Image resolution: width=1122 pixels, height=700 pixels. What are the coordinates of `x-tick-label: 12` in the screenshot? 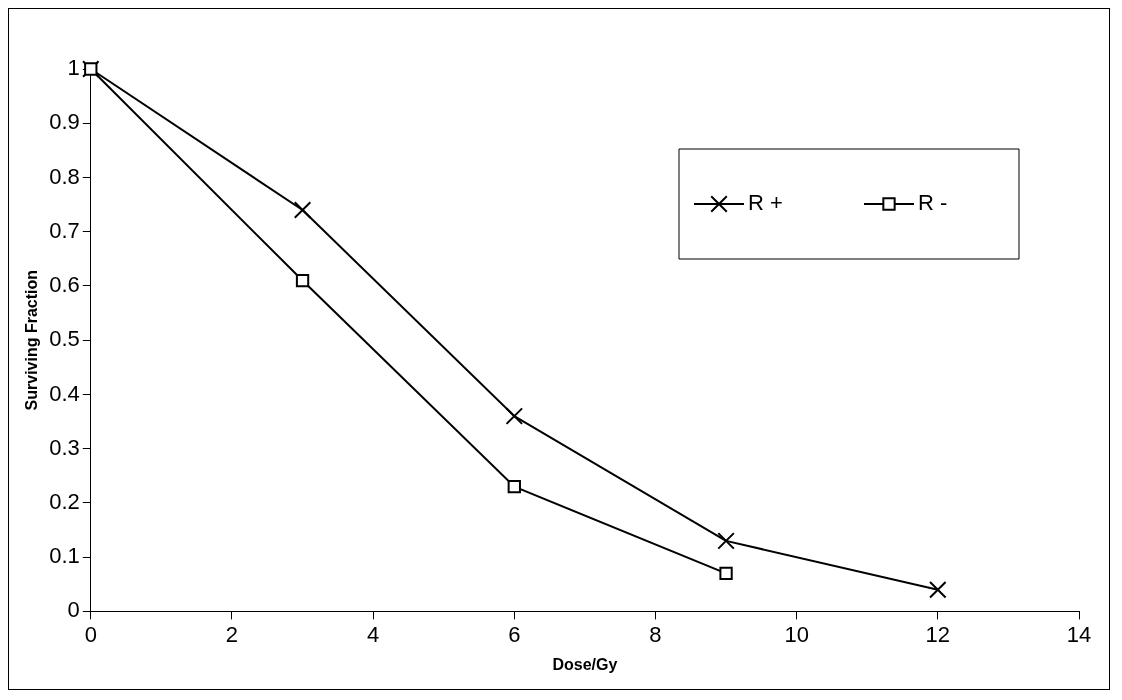 It's located at (938, 634).